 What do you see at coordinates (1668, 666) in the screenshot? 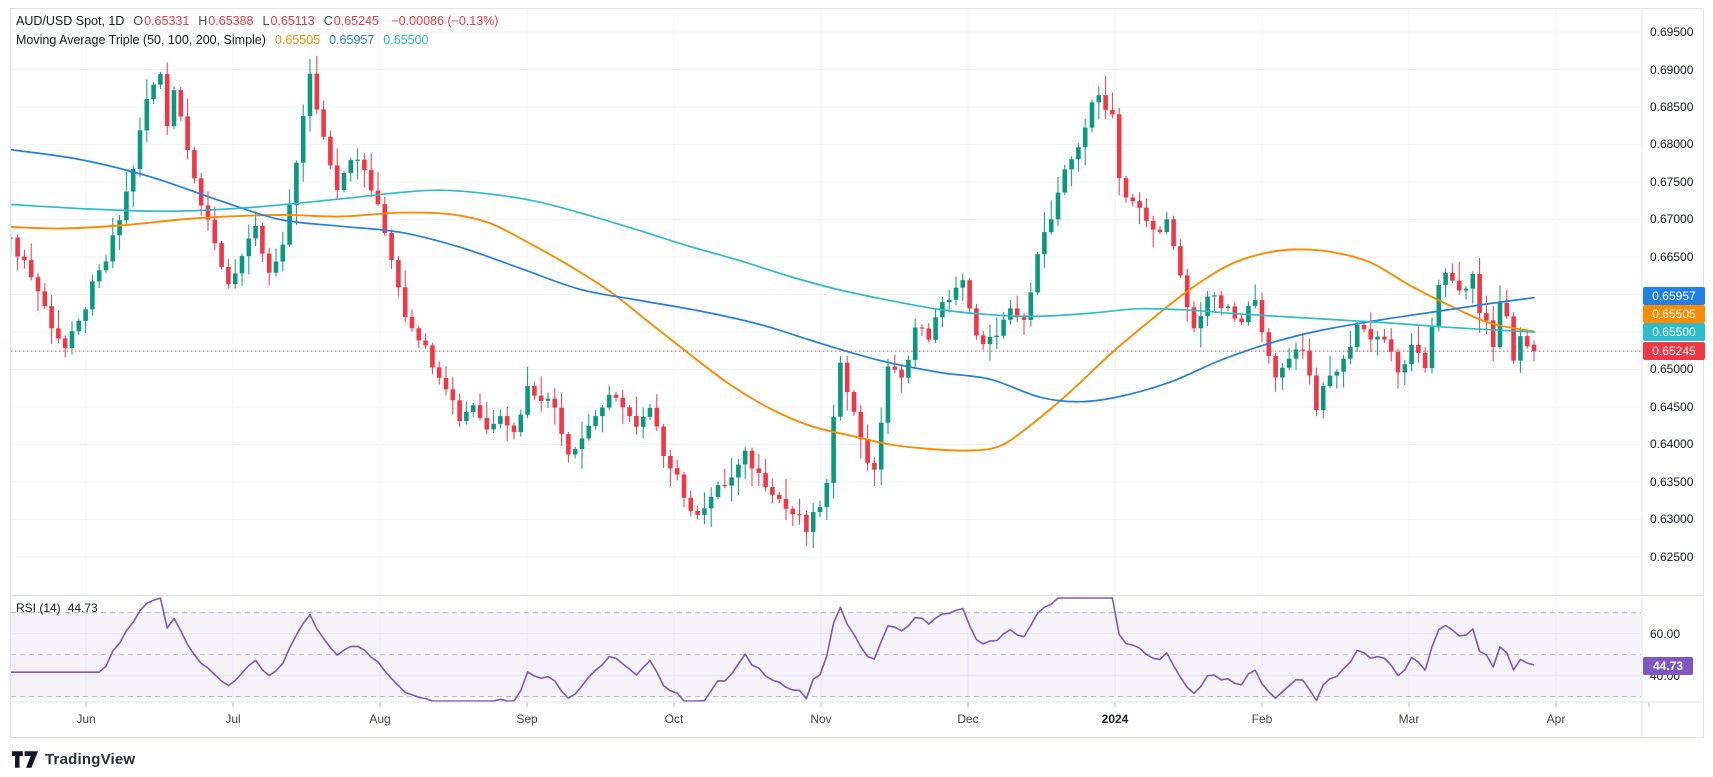
I see `rsi-value-badge: 44.73` at bounding box center [1668, 666].